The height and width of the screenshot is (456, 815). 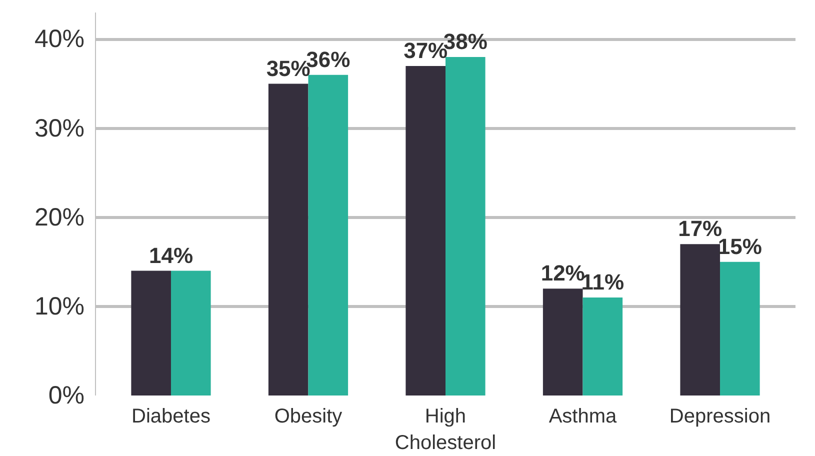 I want to click on x-tick-label: Asthma, so click(x=583, y=417).